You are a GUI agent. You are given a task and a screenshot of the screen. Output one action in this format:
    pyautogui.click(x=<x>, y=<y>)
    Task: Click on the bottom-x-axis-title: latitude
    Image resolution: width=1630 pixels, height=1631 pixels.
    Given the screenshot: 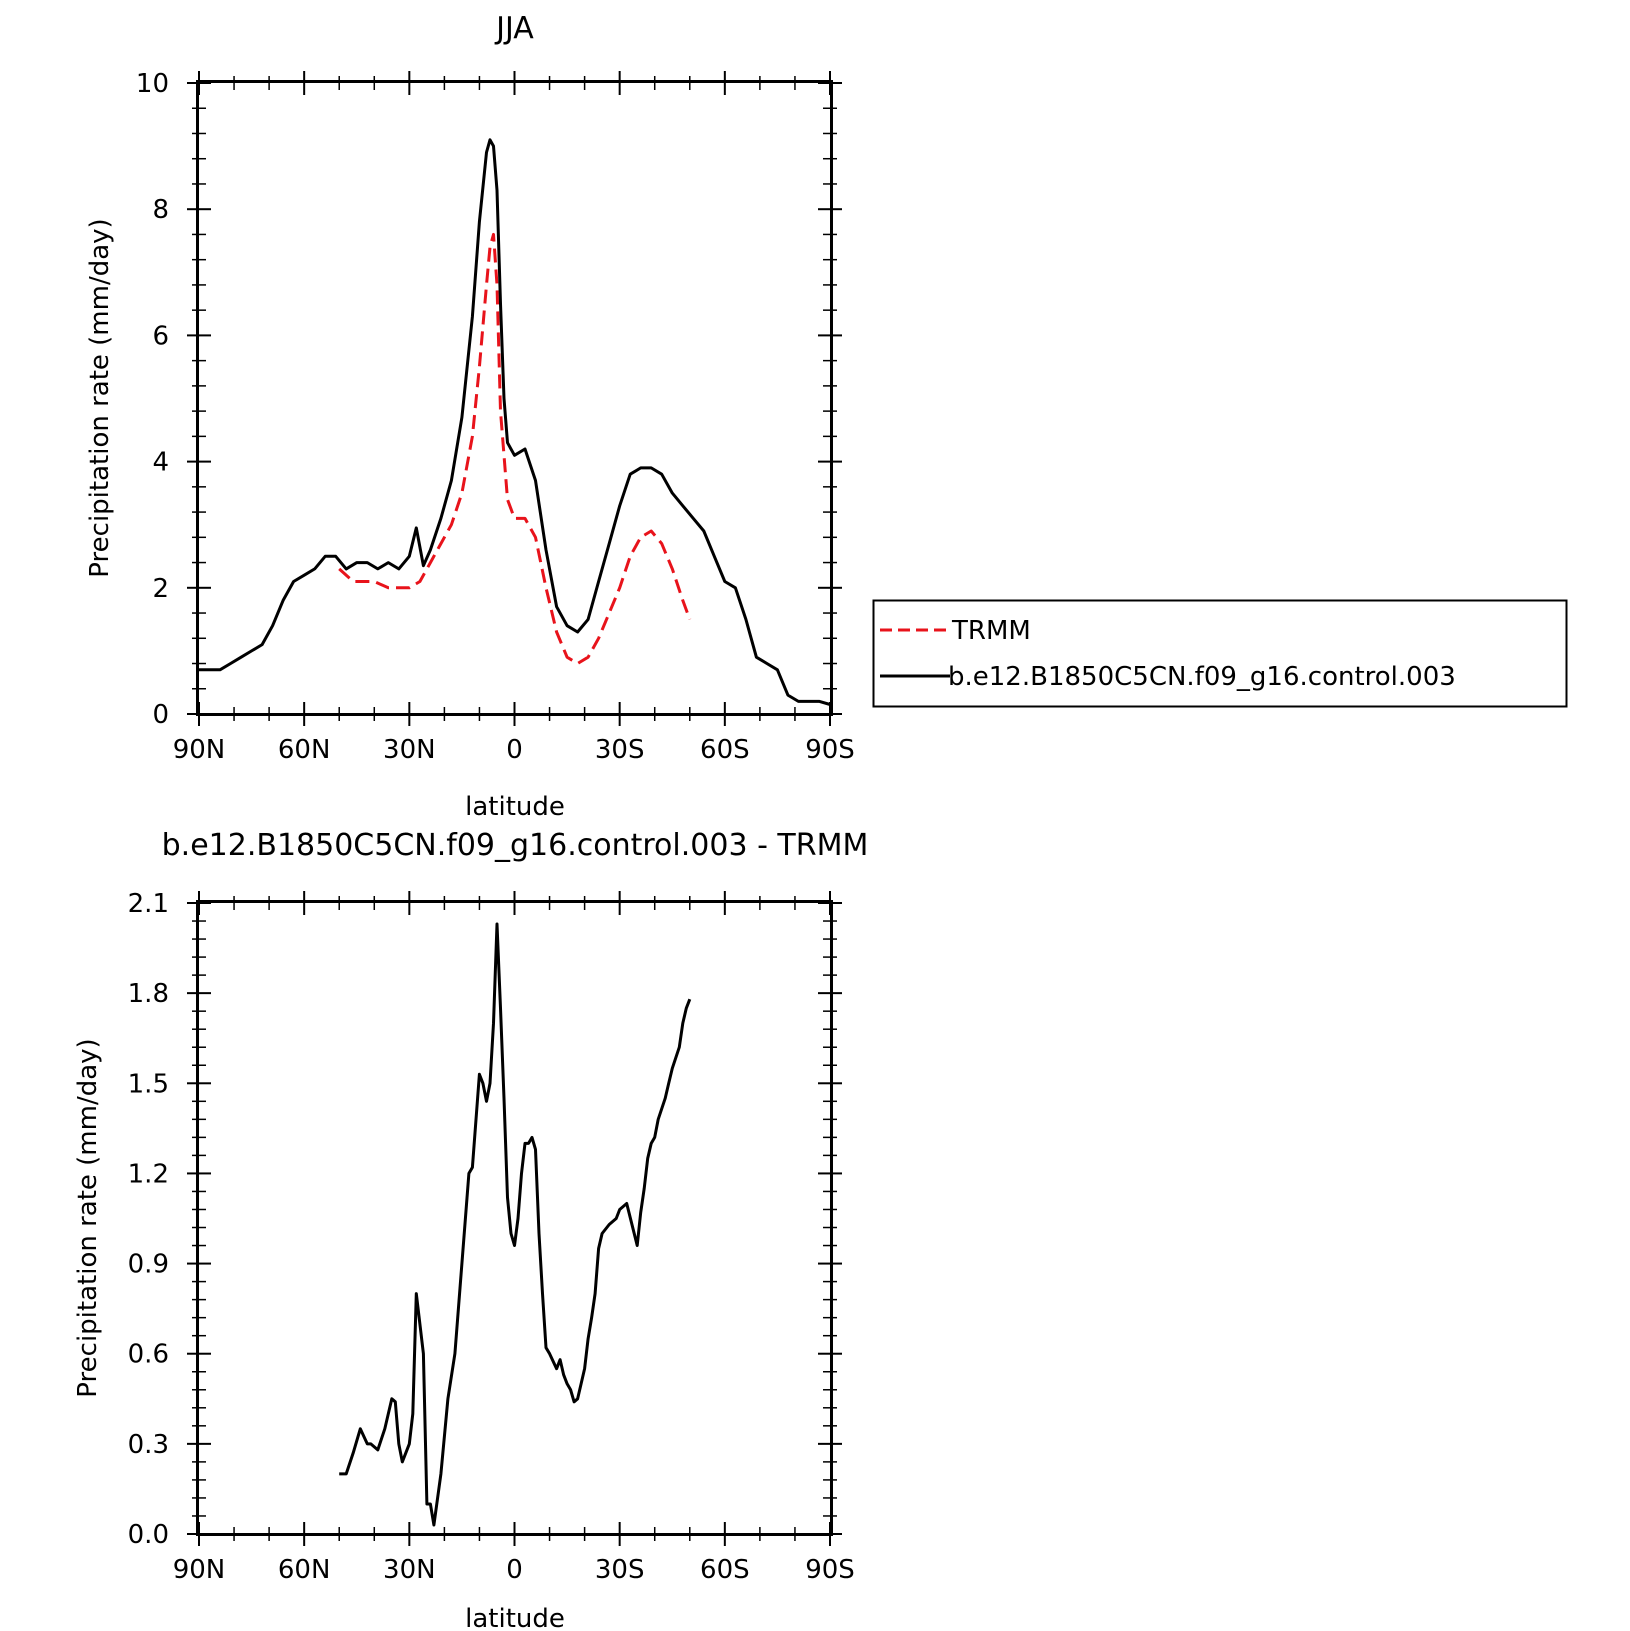 What is the action you would take?
    pyautogui.click(x=515, y=1617)
    